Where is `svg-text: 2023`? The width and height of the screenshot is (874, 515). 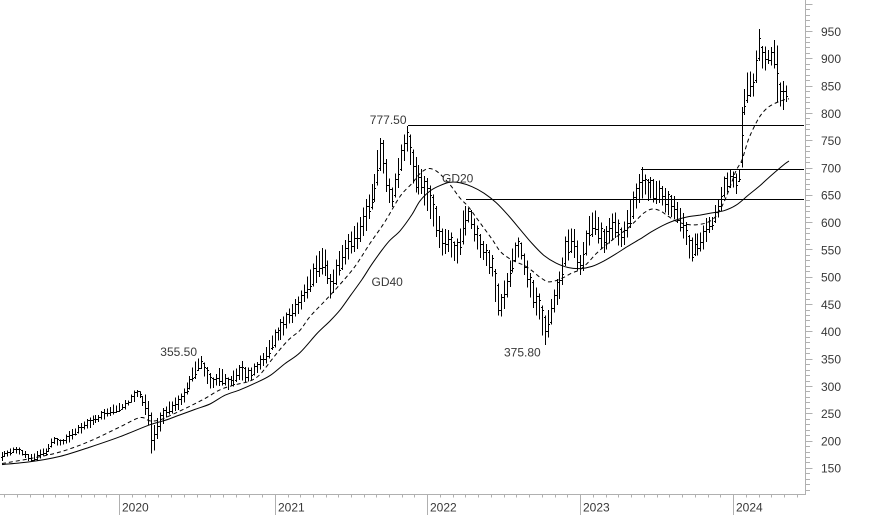 svg-text: 2023 is located at coordinates (596, 508).